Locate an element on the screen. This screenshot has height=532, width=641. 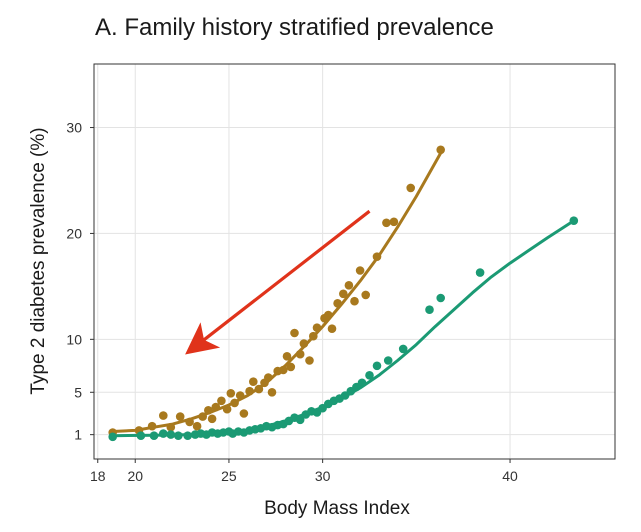
y-tick-label: 5 is located at coordinates (78, 392).